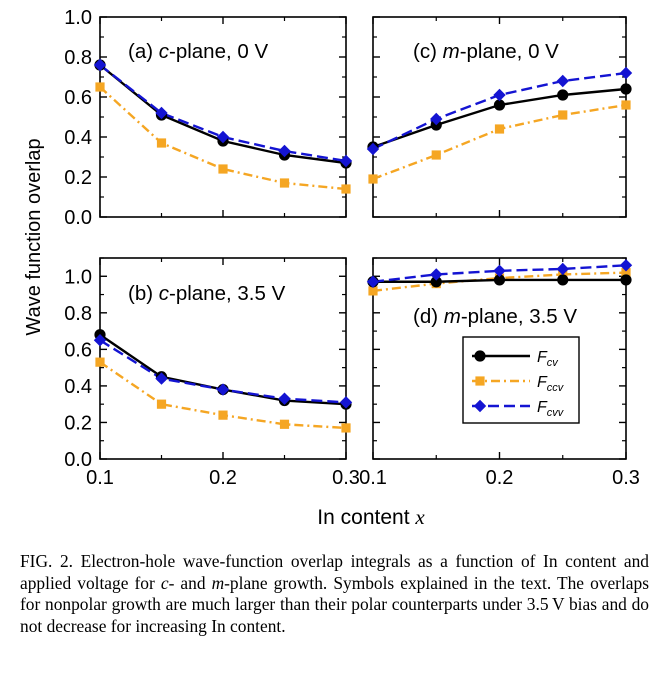 This screenshot has width=669, height=684. I want to click on legend-label-cvv: Fcvv, so click(551, 409).